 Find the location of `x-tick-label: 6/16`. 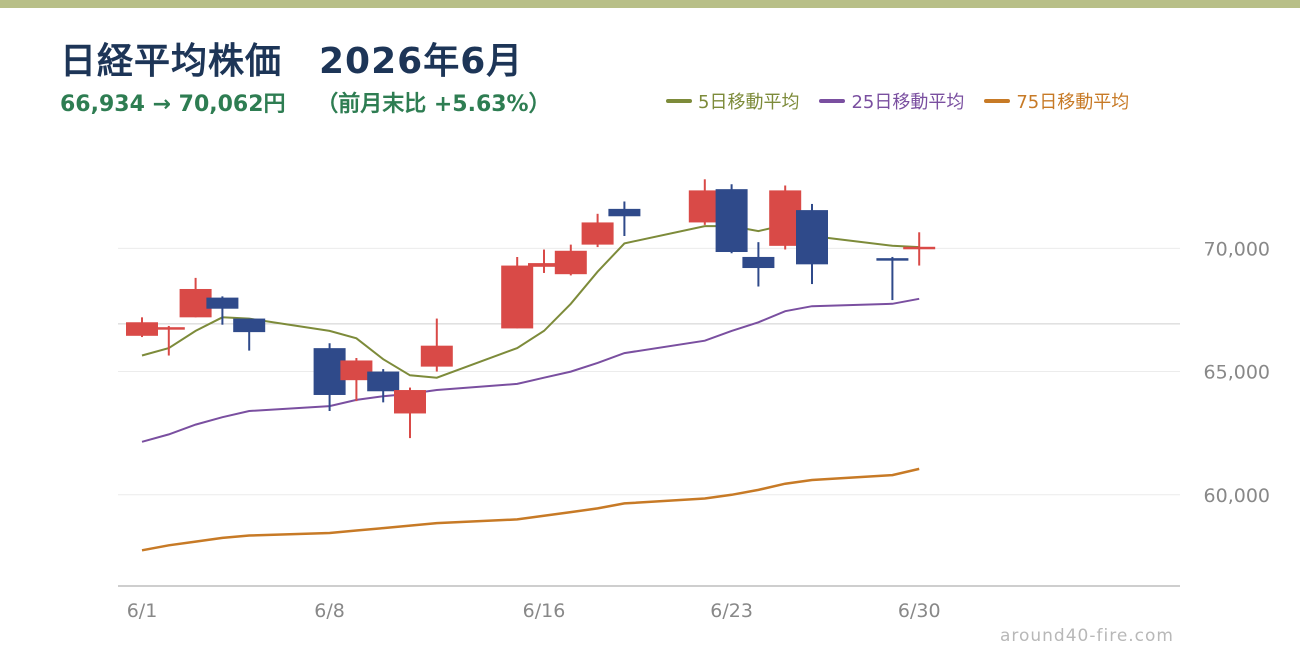

x-tick-label: 6/16 is located at coordinates (544, 611).